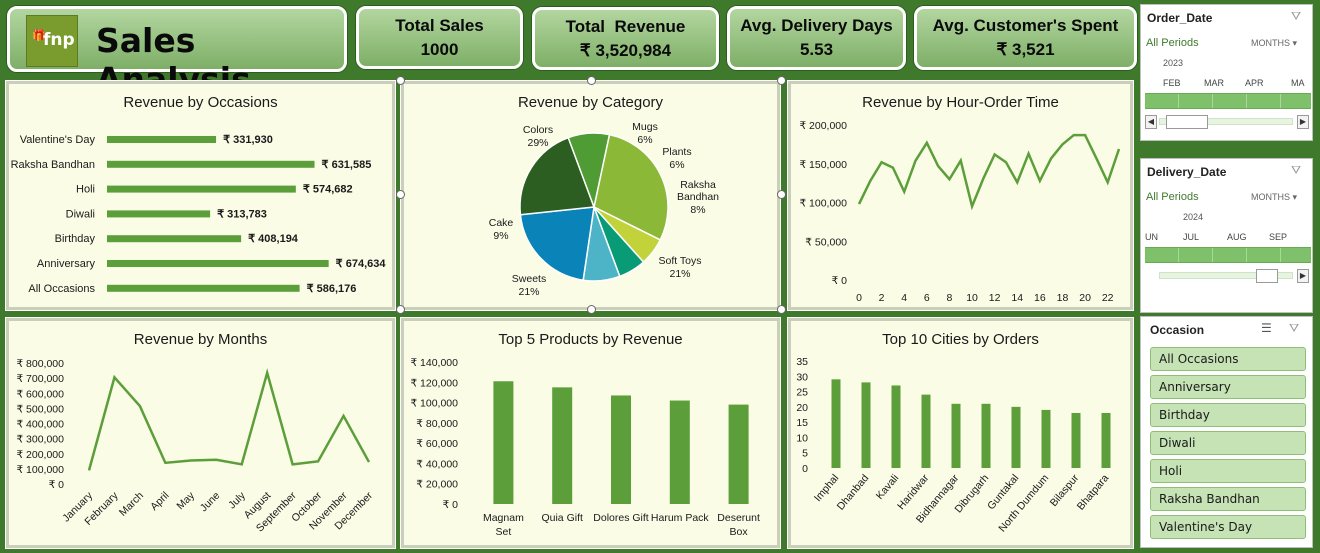 This screenshot has width=1320, height=553. I want to click on scroll-left-button: ◀, so click(1151, 122).